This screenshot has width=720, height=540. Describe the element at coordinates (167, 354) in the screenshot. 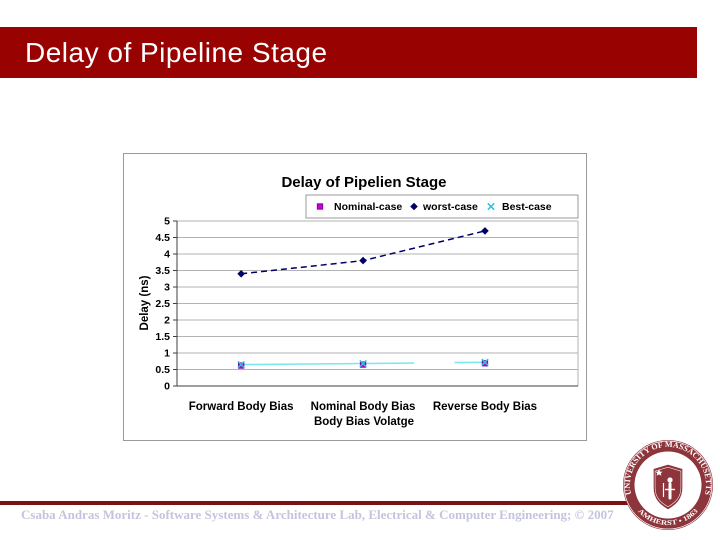

I see `y-tick-label: 1` at that location.